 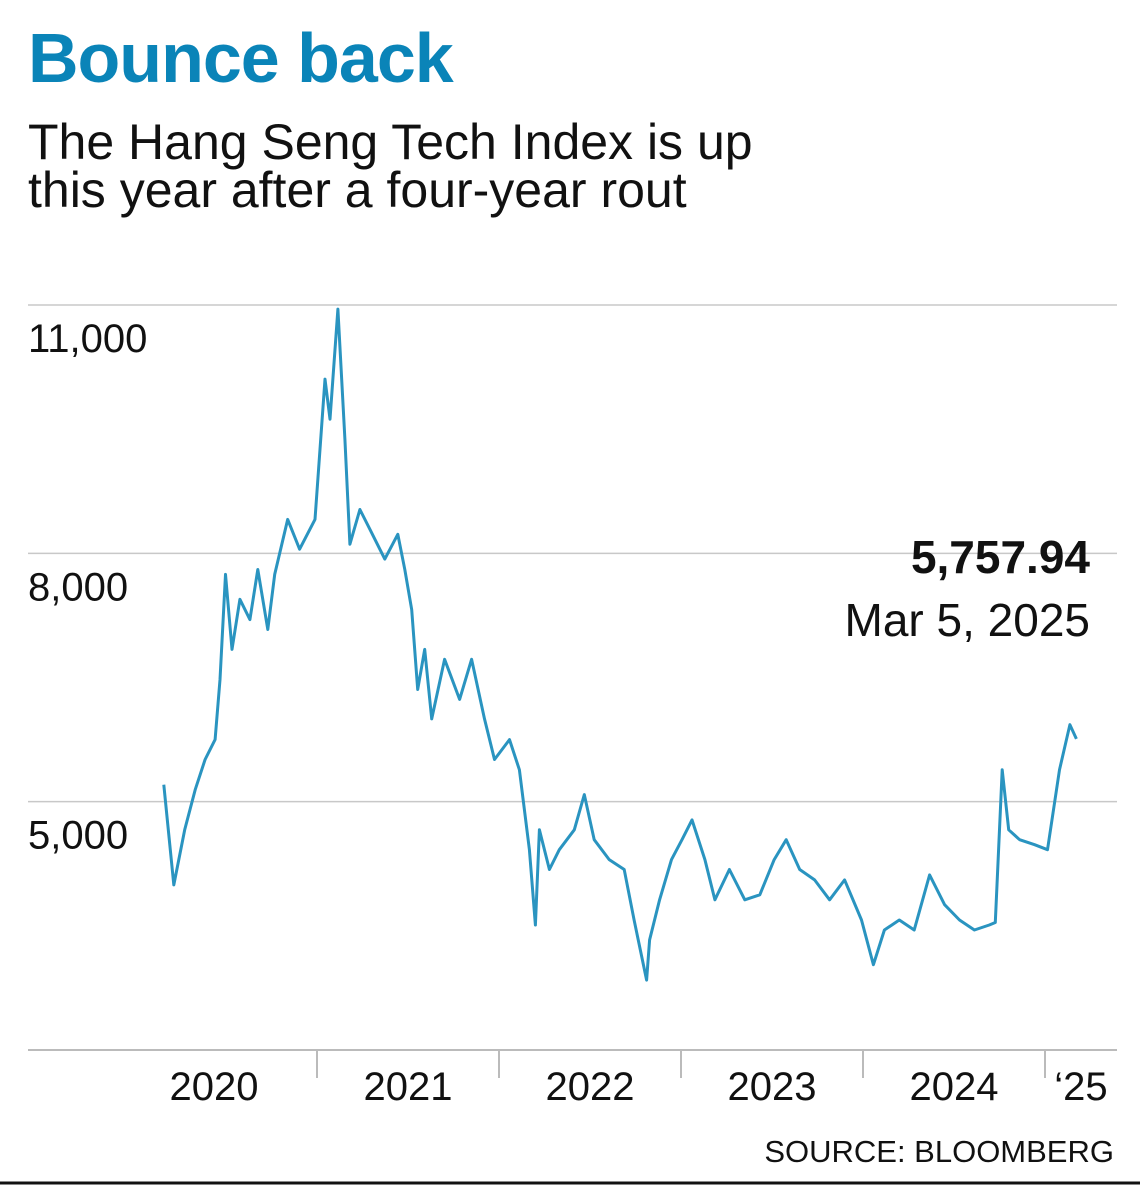 I want to click on x-tick-label: 2024, so click(x=954, y=1087).